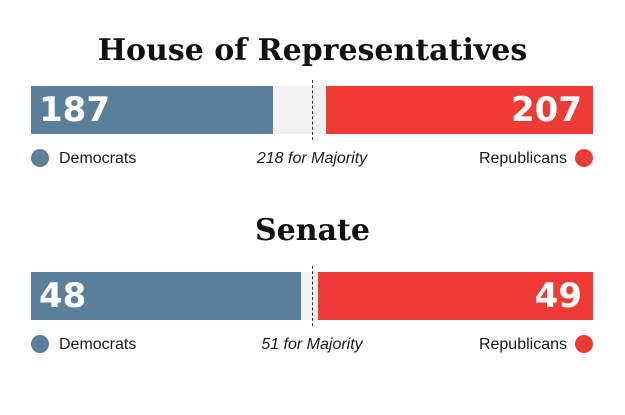  I want to click on house-majority-line, so click(312, 110).